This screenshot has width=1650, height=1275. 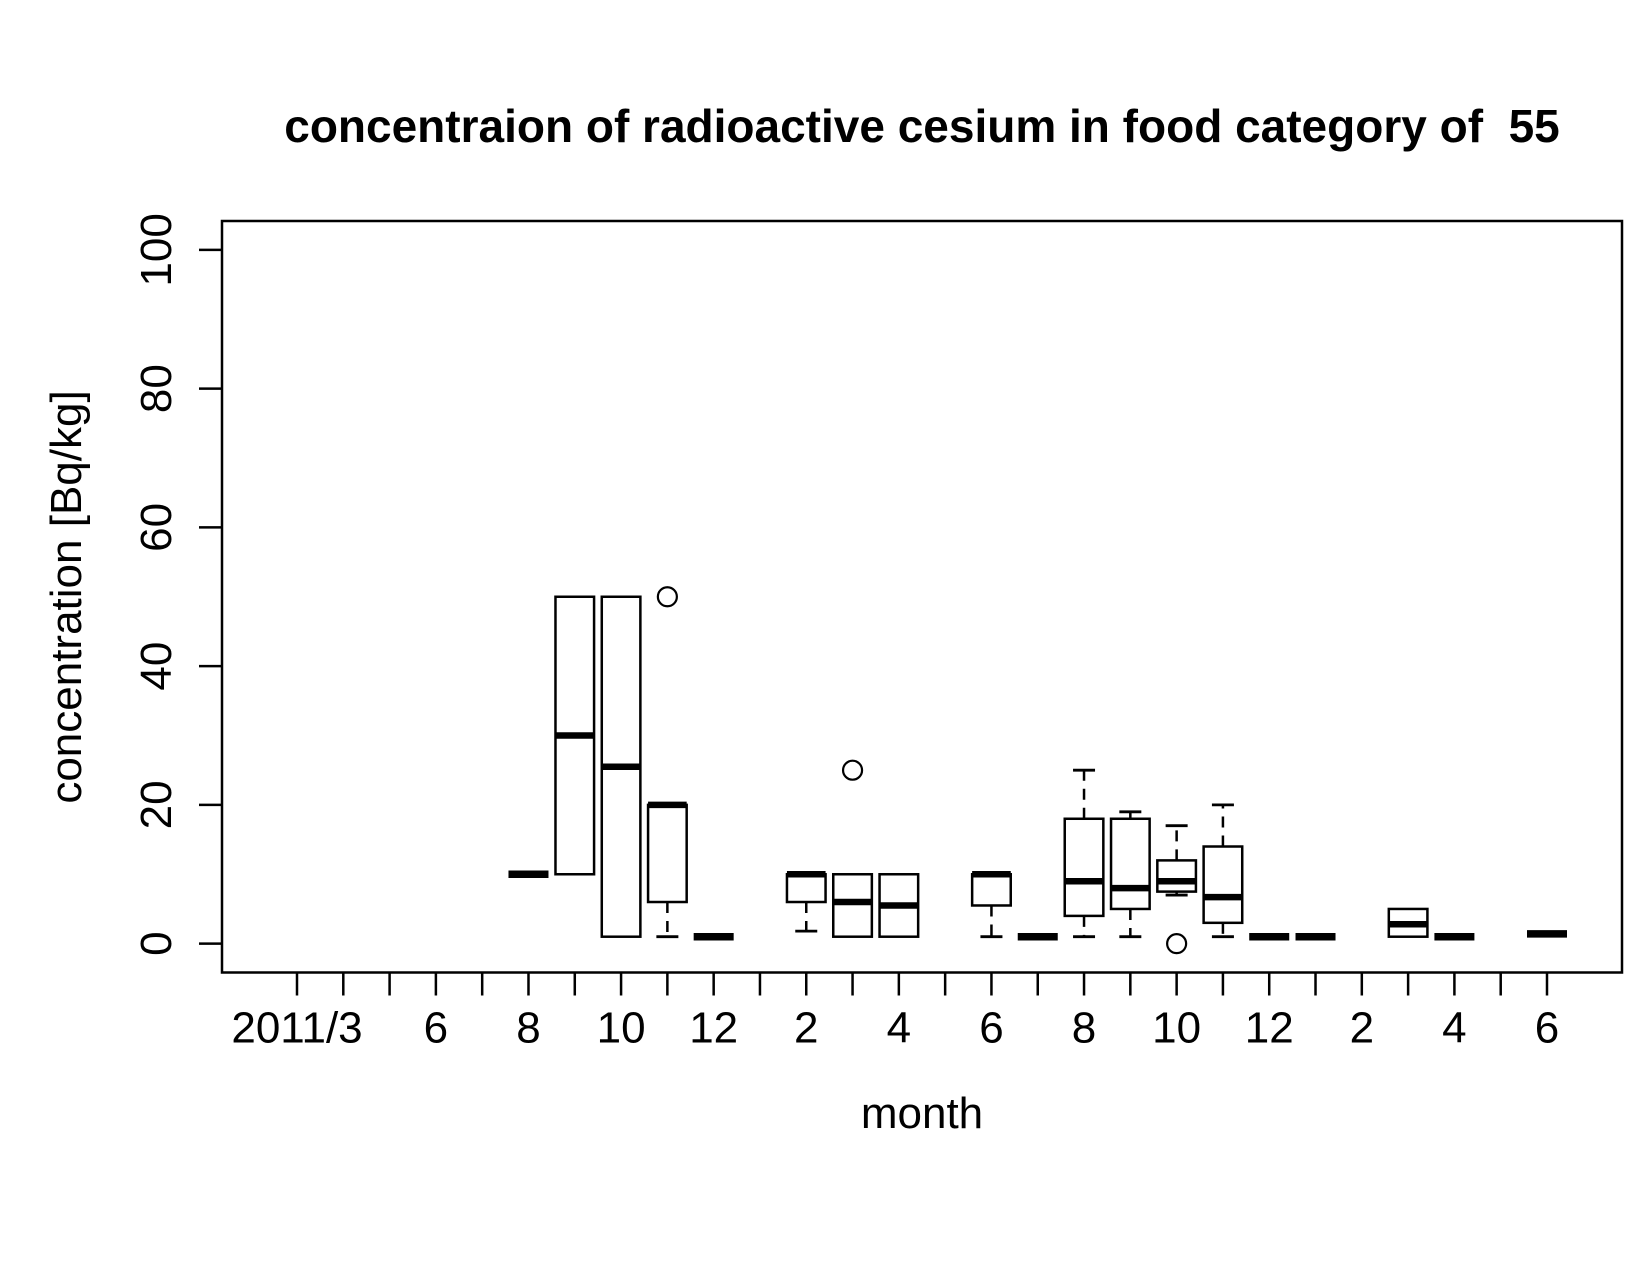 What do you see at coordinates (667, 762) in the screenshot?
I see `boxplot-month-2011/11` at bounding box center [667, 762].